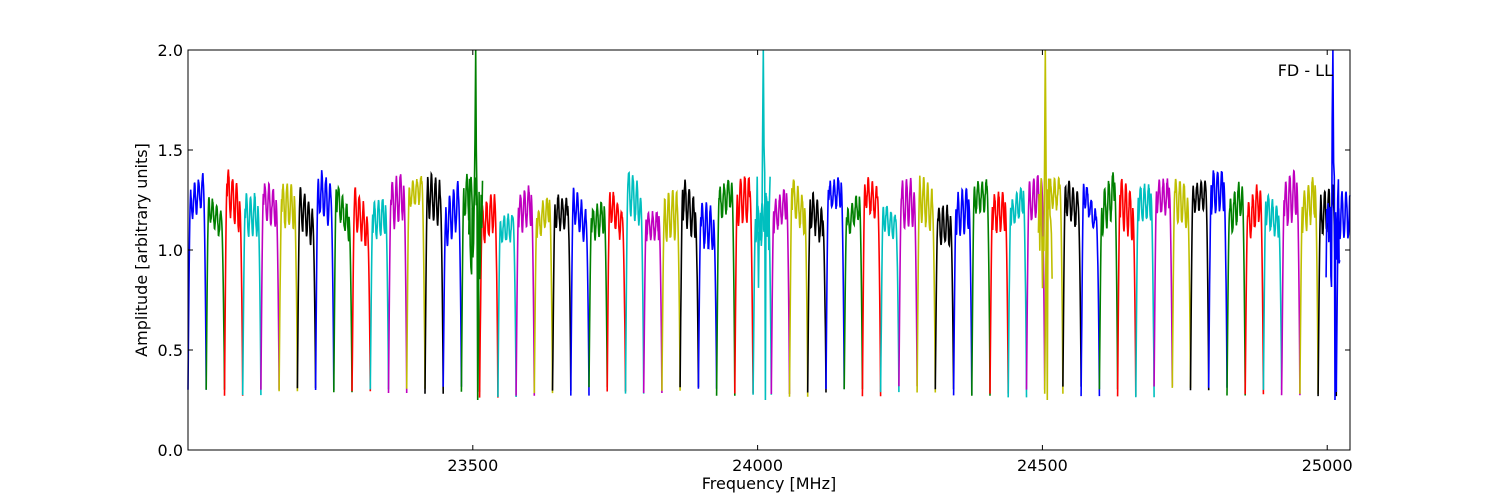  Describe the element at coordinates (170, 250) in the screenshot. I see `y-tick-label: 1.0` at that location.